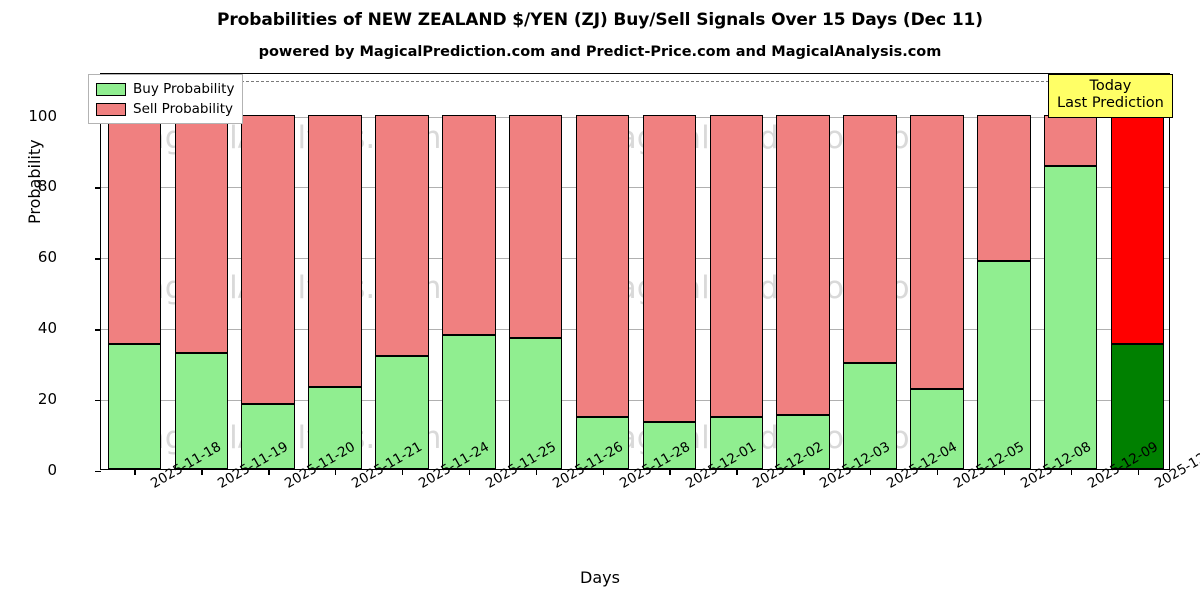  Describe the element at coordinates (183, 109) in the screenshot. I see `legend-item-label: Sell Probability` at that location.